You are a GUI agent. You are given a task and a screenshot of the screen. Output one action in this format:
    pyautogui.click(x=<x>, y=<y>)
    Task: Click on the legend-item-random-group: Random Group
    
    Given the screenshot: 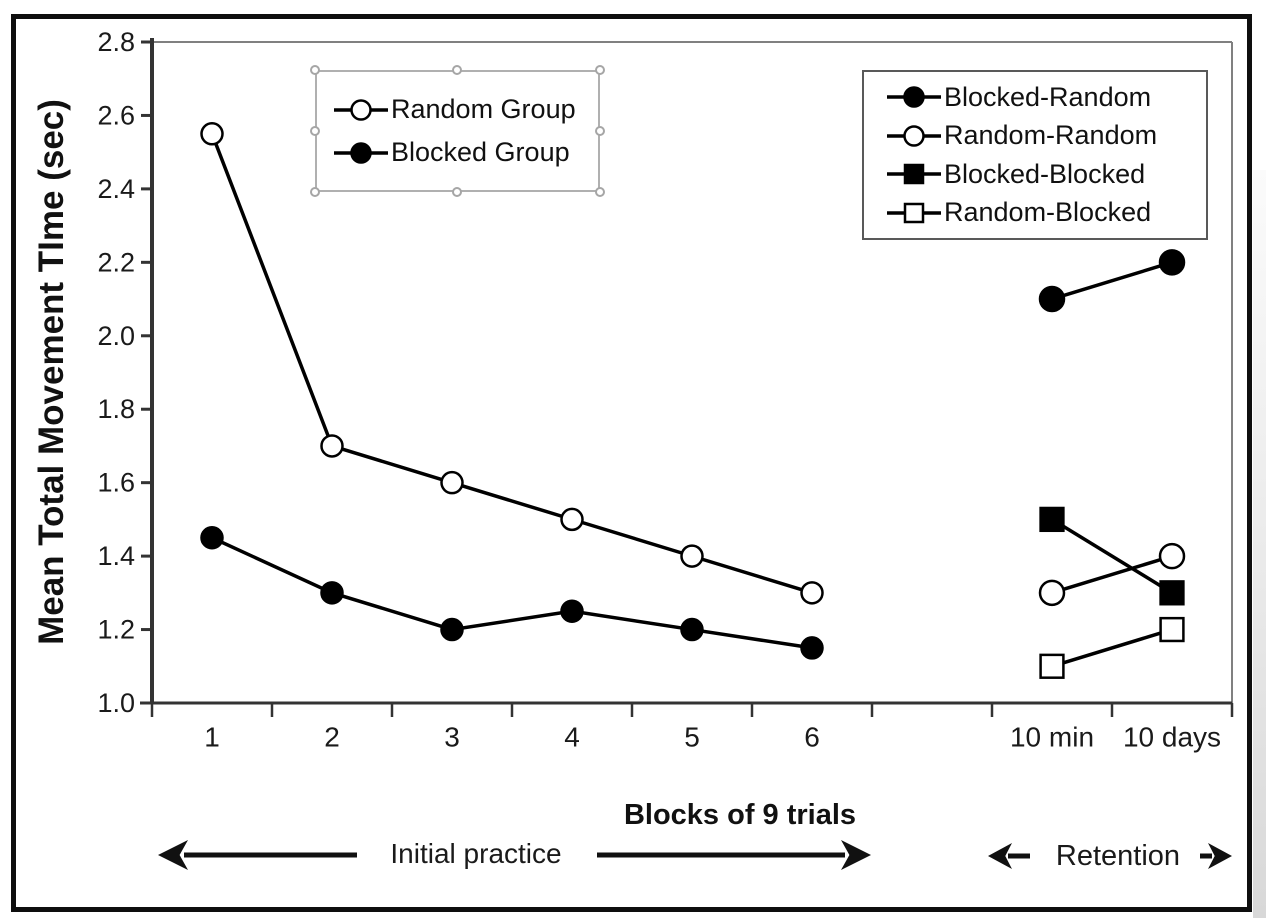 What is the action you would take?
    pyautogui.click(x=465, y=109)
    